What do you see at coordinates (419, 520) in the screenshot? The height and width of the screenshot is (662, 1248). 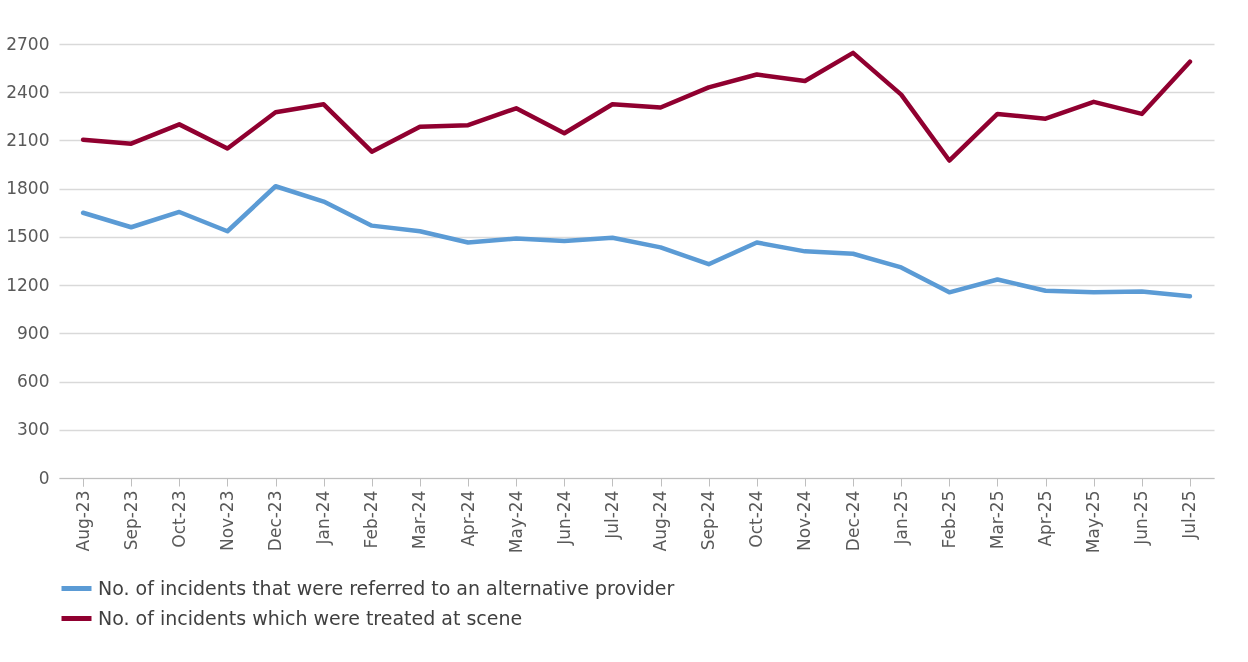 I see `x-tick-label: Mar-24` at bounding box center [419, 520].